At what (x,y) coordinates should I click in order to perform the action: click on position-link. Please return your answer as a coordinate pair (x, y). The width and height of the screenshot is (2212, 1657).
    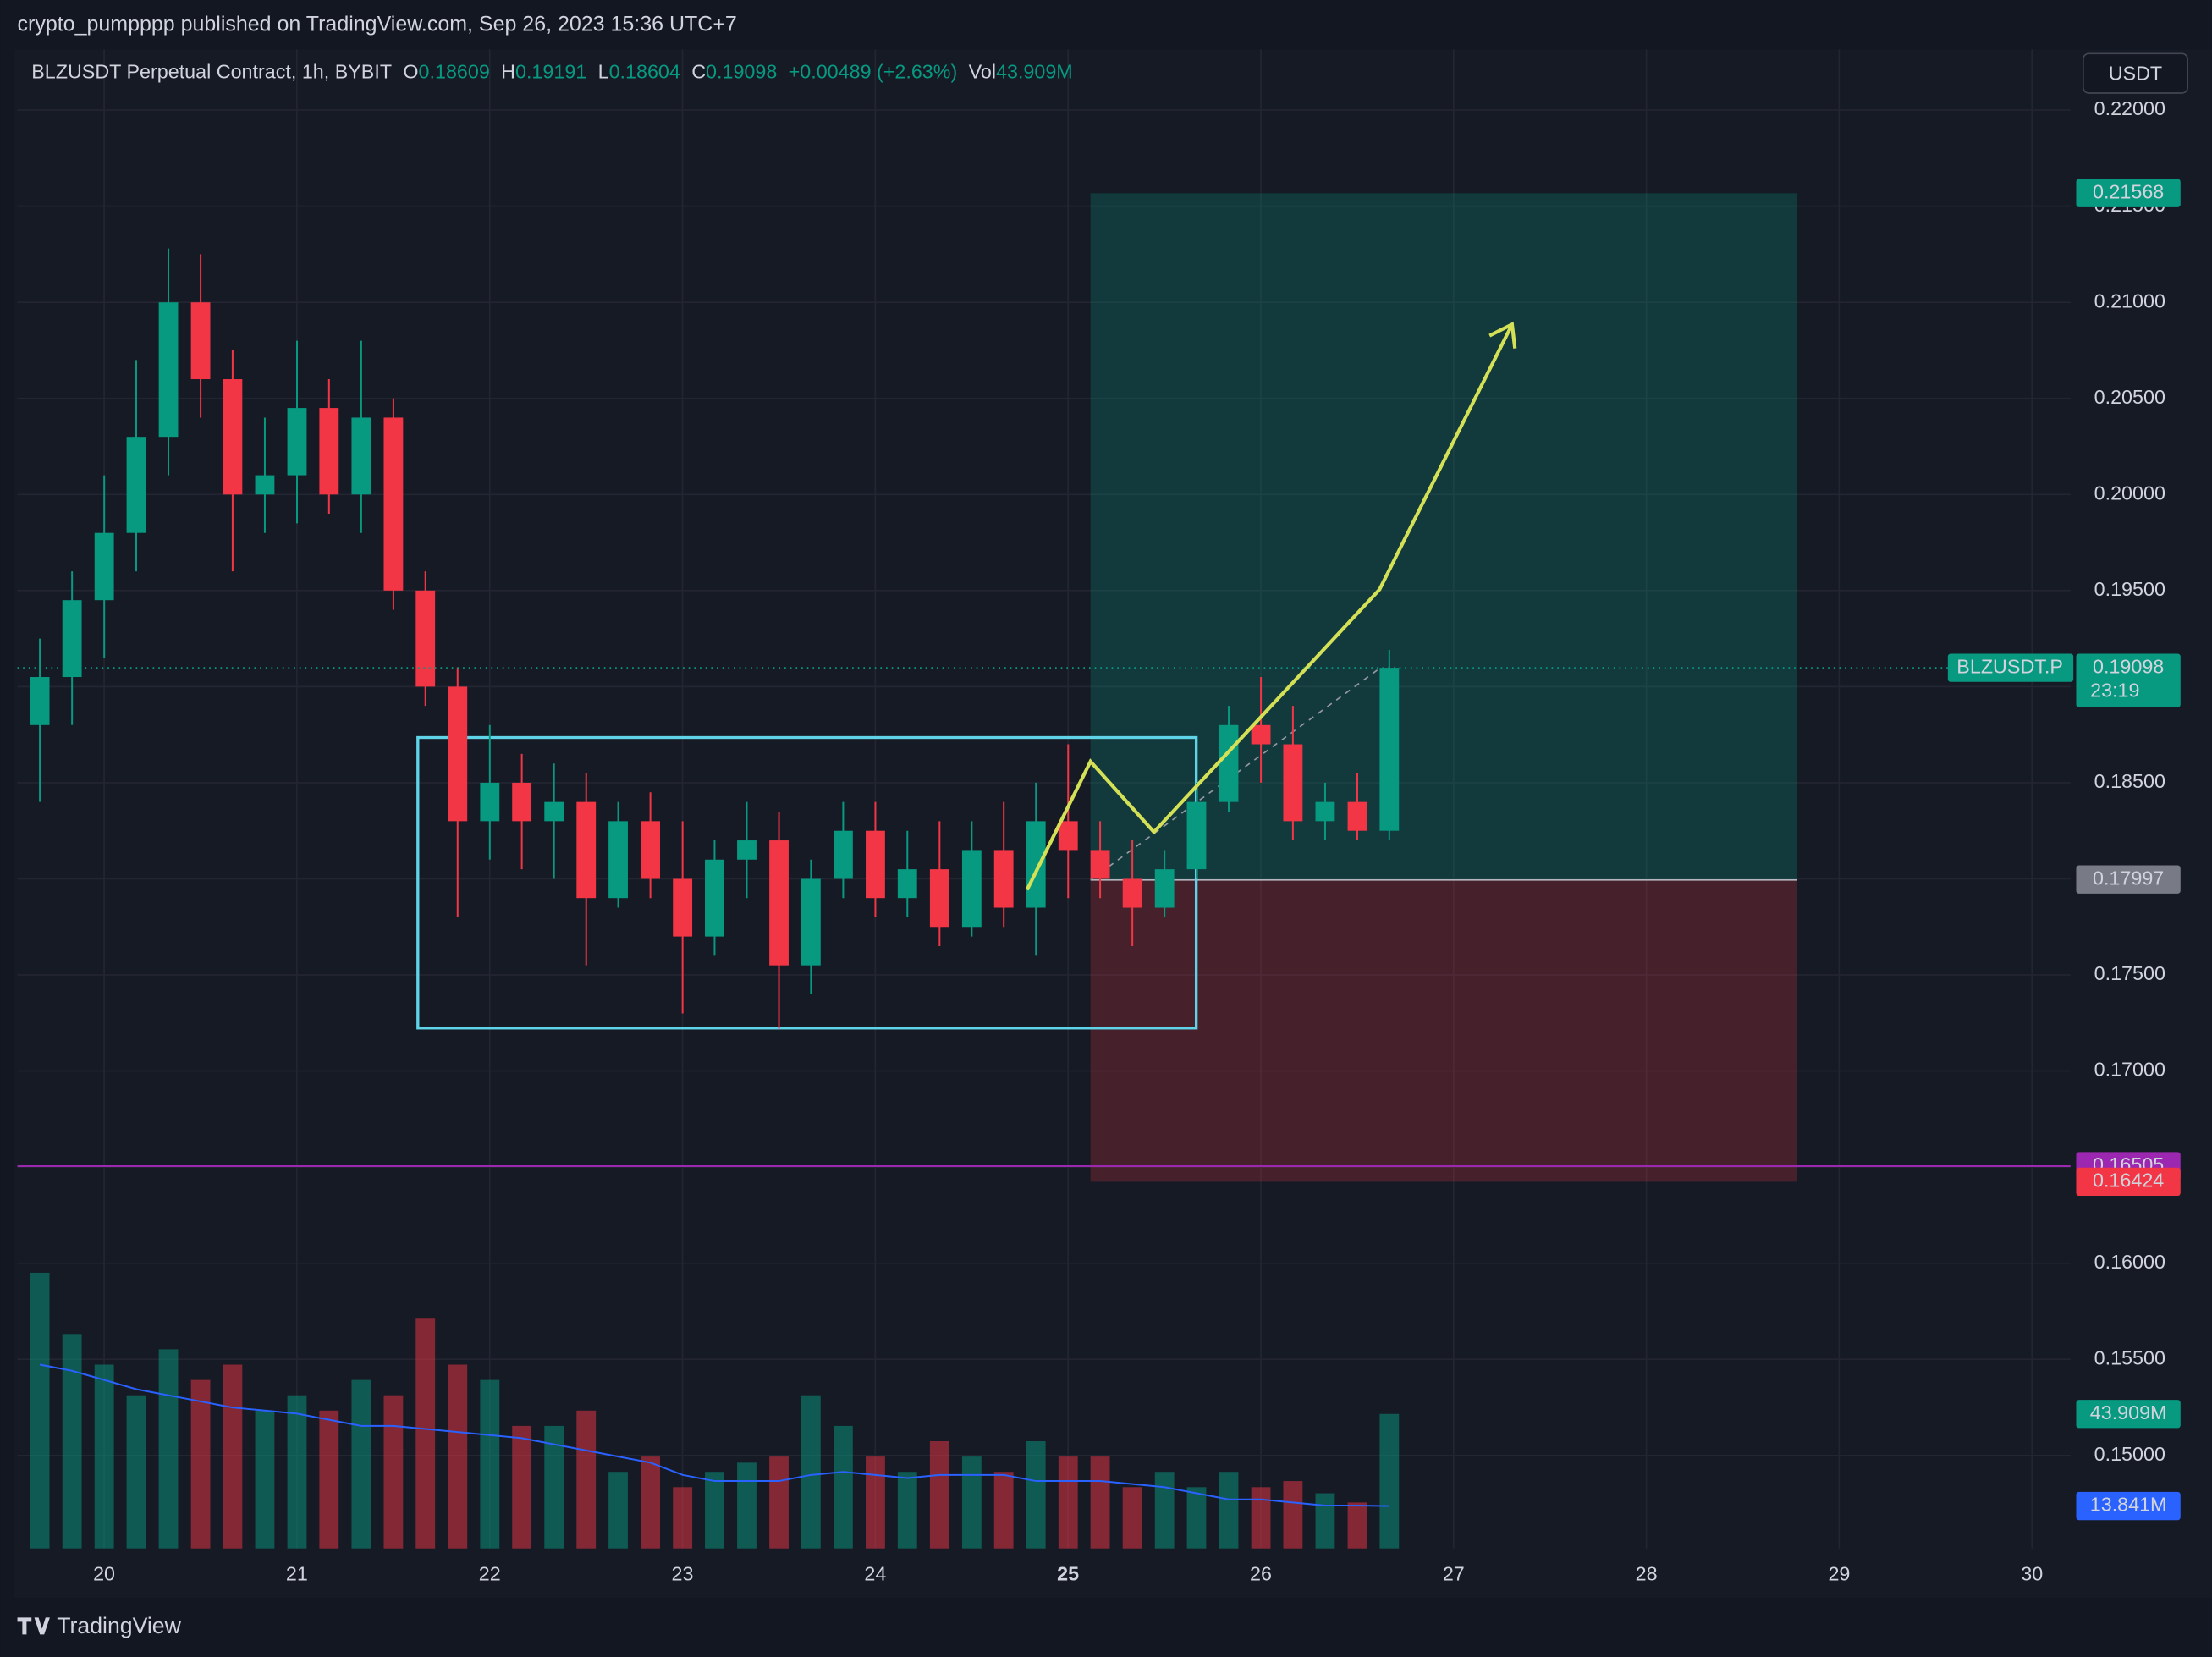
    Looking at the image, I should click on (1235, 774).